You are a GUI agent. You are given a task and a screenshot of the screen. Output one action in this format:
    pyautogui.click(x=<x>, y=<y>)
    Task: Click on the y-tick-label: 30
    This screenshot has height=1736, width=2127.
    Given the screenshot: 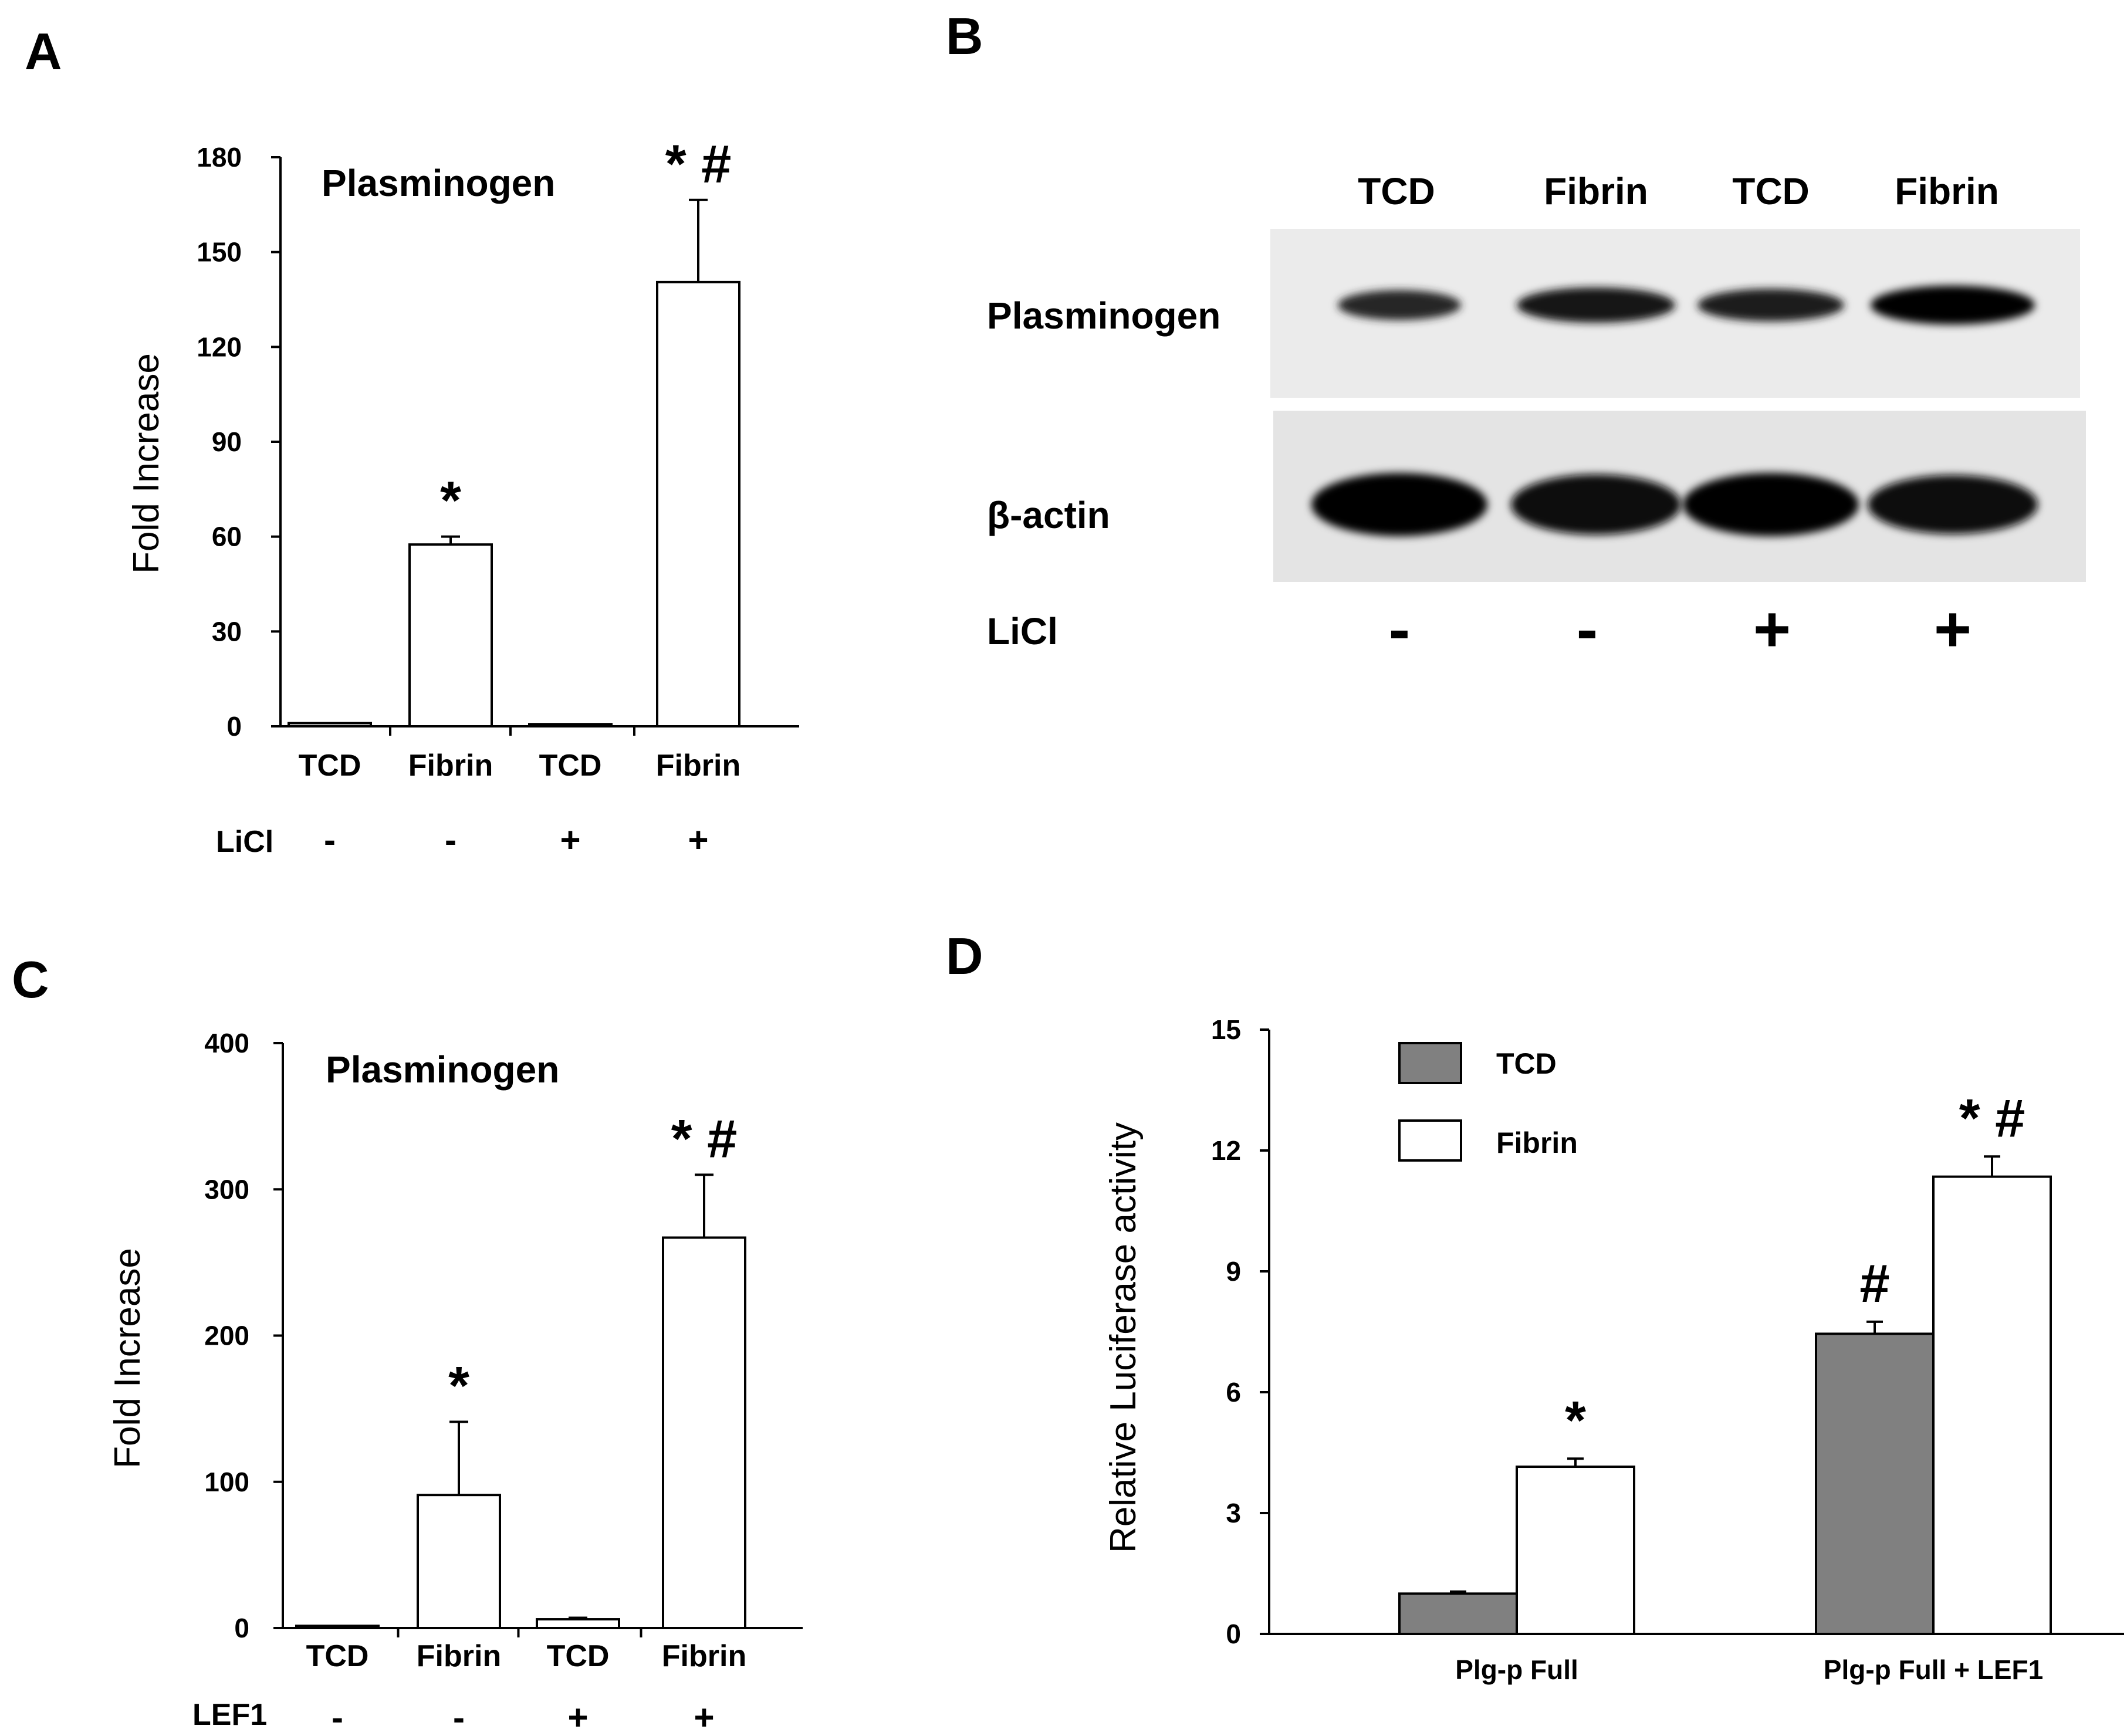 What is the action you would take?
    pyautogui.click(x=227, y=631)
    